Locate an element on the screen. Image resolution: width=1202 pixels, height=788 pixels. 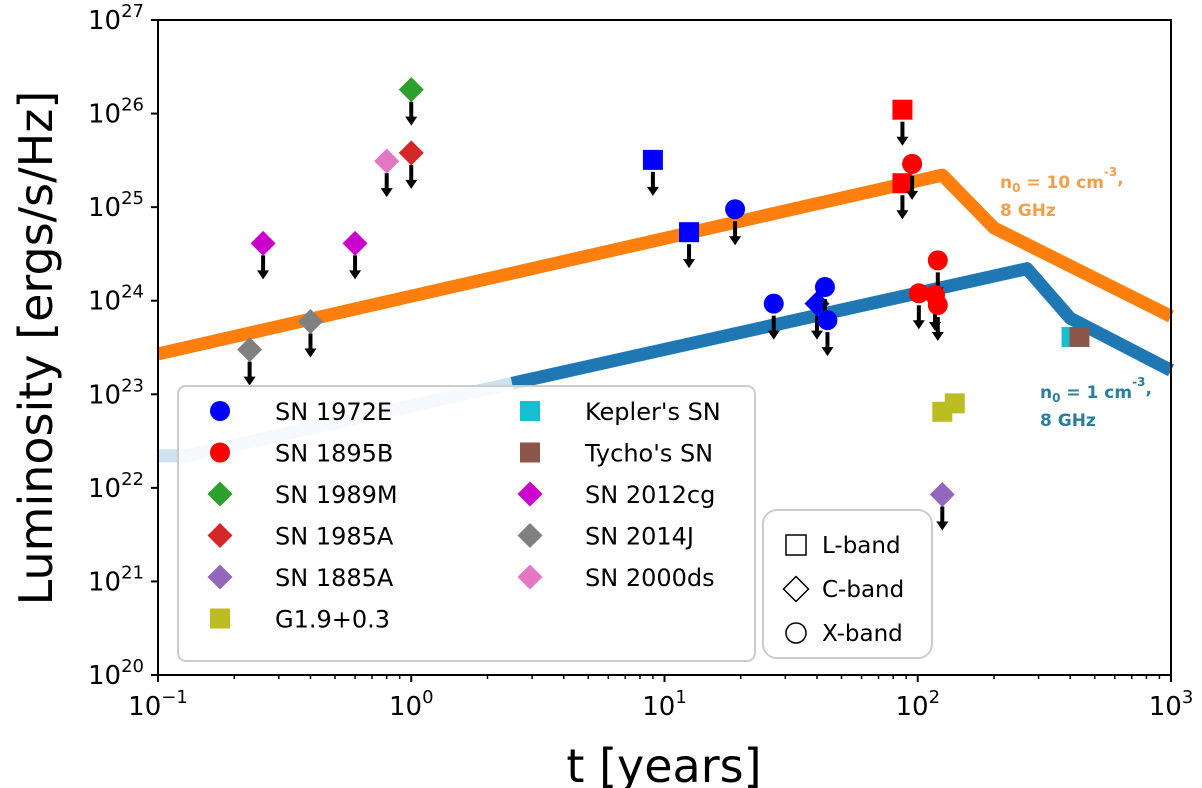
x-tick-label: 10² is located at coordinates (917, 704).